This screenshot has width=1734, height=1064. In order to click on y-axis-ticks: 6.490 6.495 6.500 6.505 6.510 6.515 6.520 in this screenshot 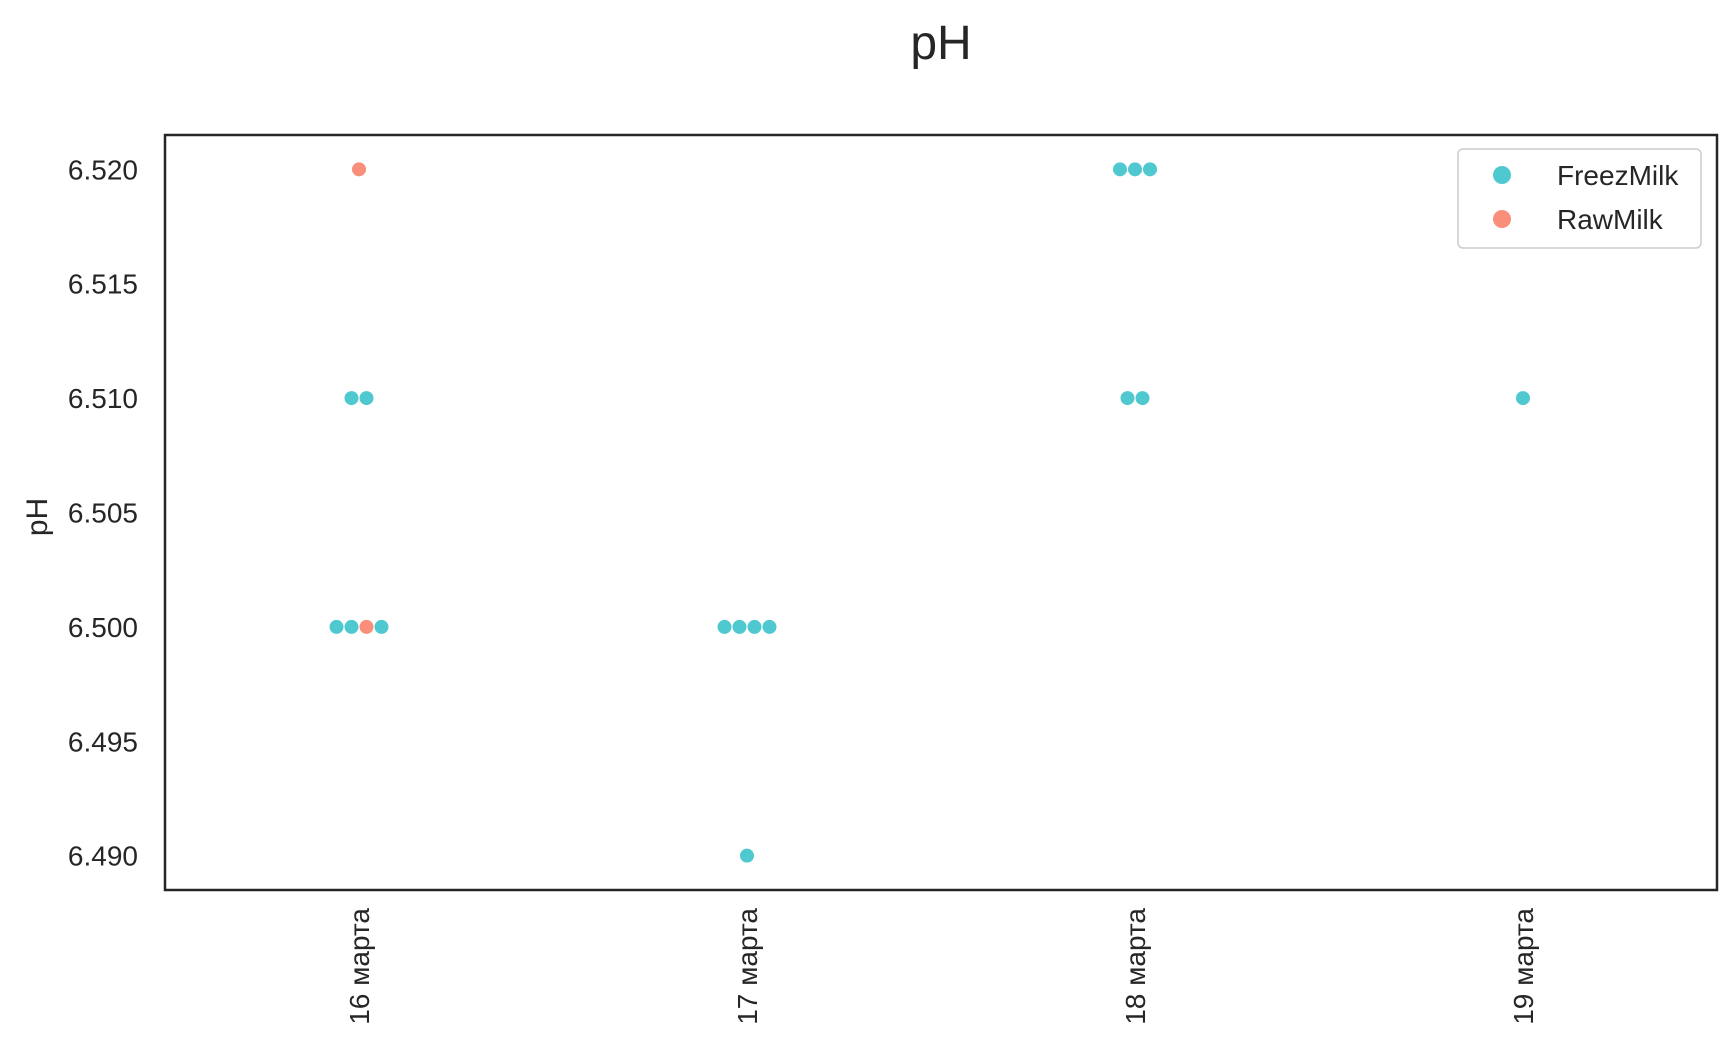, I will do `click(103, 512)`.